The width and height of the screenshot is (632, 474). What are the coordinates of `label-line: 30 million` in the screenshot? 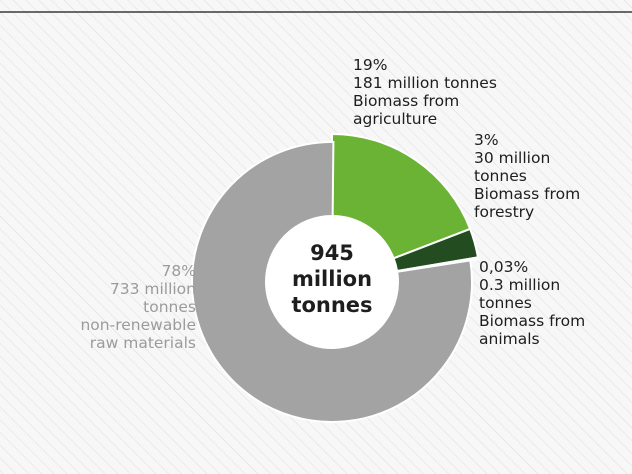 It's located at (512, 158).